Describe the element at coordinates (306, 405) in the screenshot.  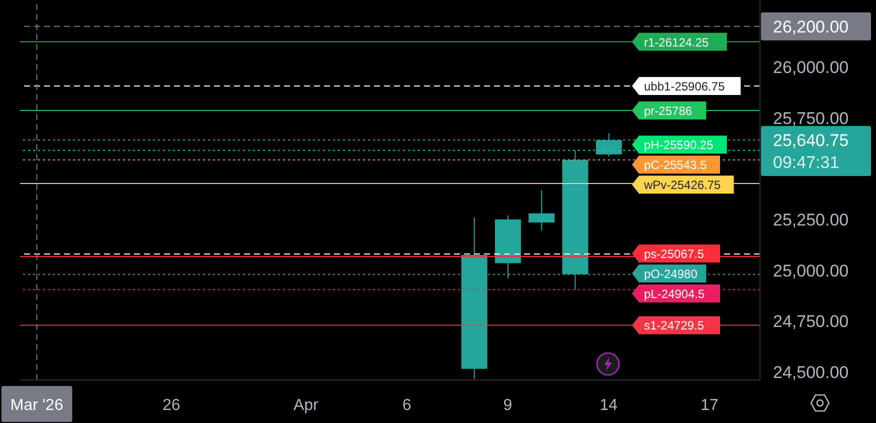
I see `x-tick-label: Apr` at that location.